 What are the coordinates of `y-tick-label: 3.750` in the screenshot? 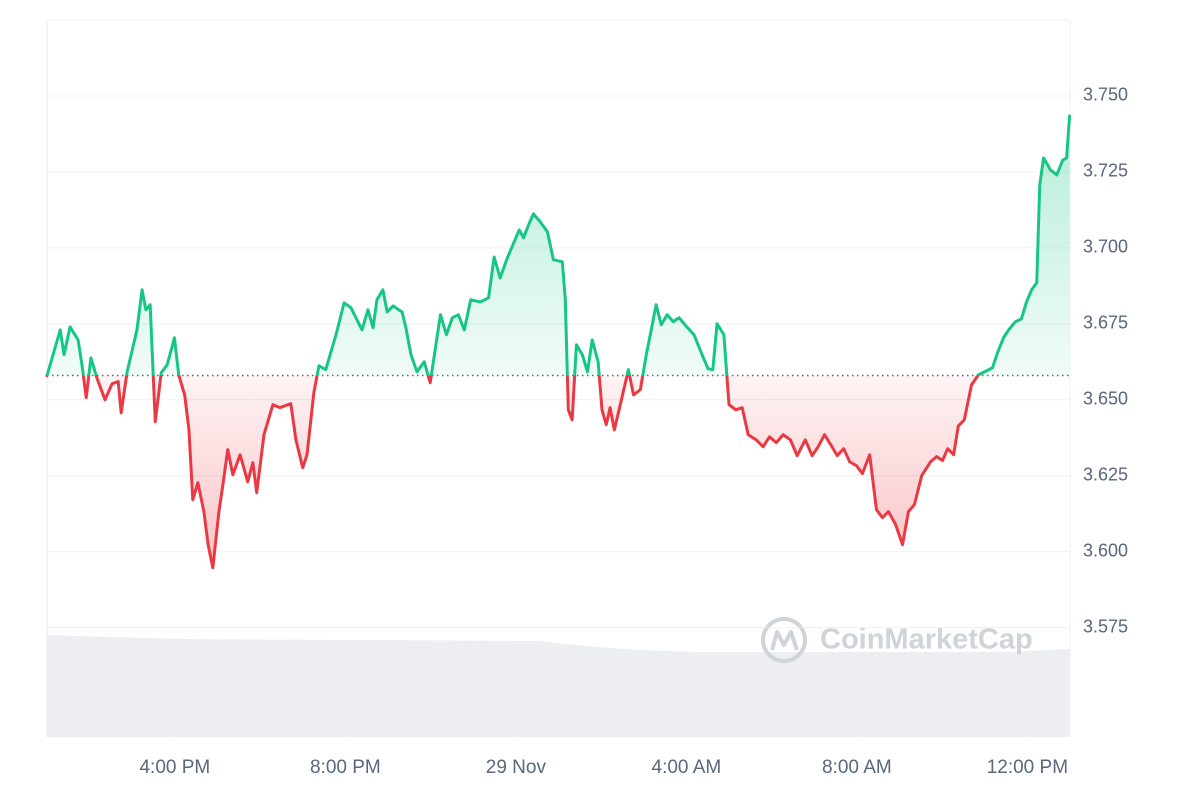 It's located at (1105, 95).